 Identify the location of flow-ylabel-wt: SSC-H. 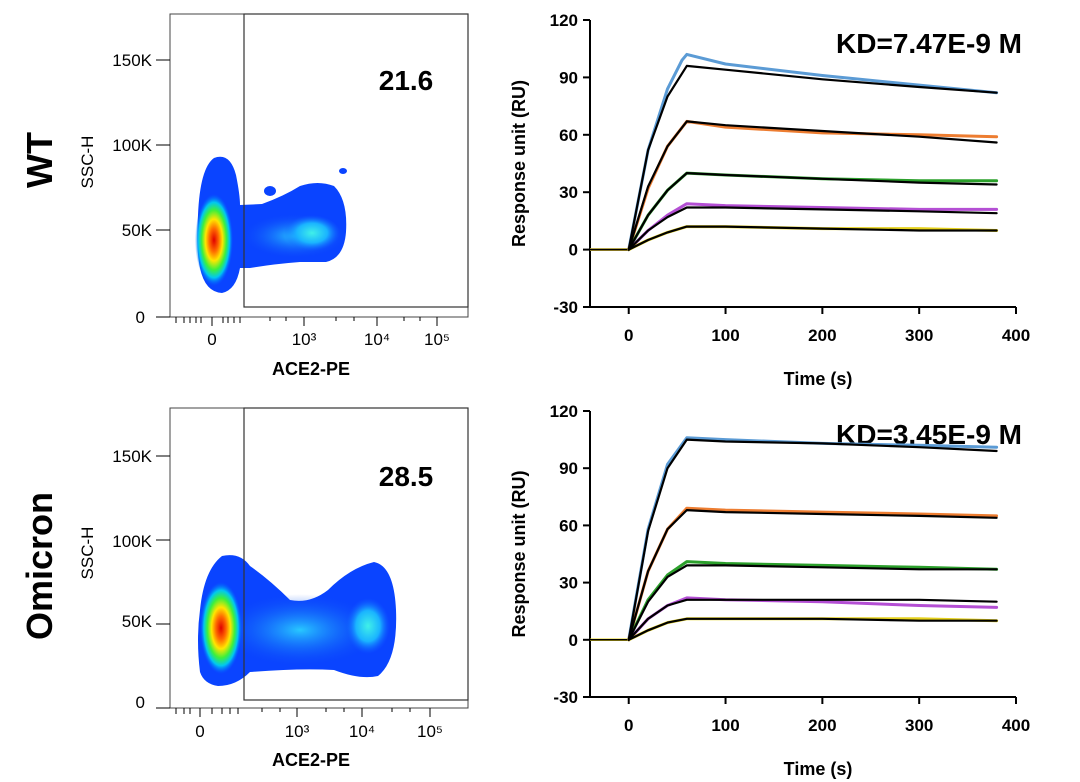
(87, 162).